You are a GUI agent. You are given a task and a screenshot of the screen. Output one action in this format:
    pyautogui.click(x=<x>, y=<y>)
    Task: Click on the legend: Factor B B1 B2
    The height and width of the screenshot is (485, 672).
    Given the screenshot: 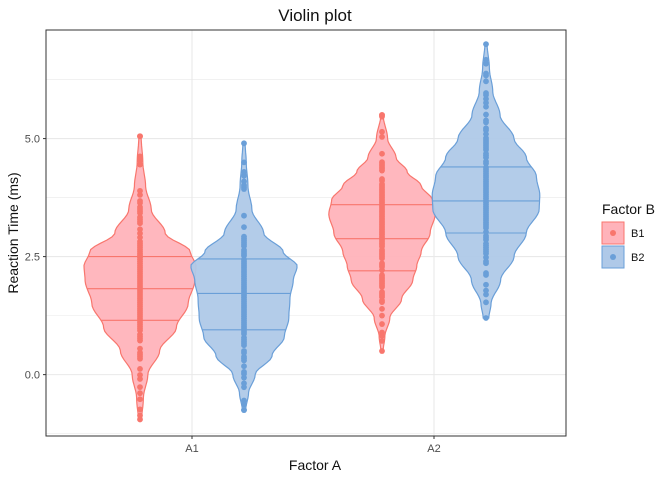 What is the action you would take?
    pyautogui.click(x=628, y=235)
    